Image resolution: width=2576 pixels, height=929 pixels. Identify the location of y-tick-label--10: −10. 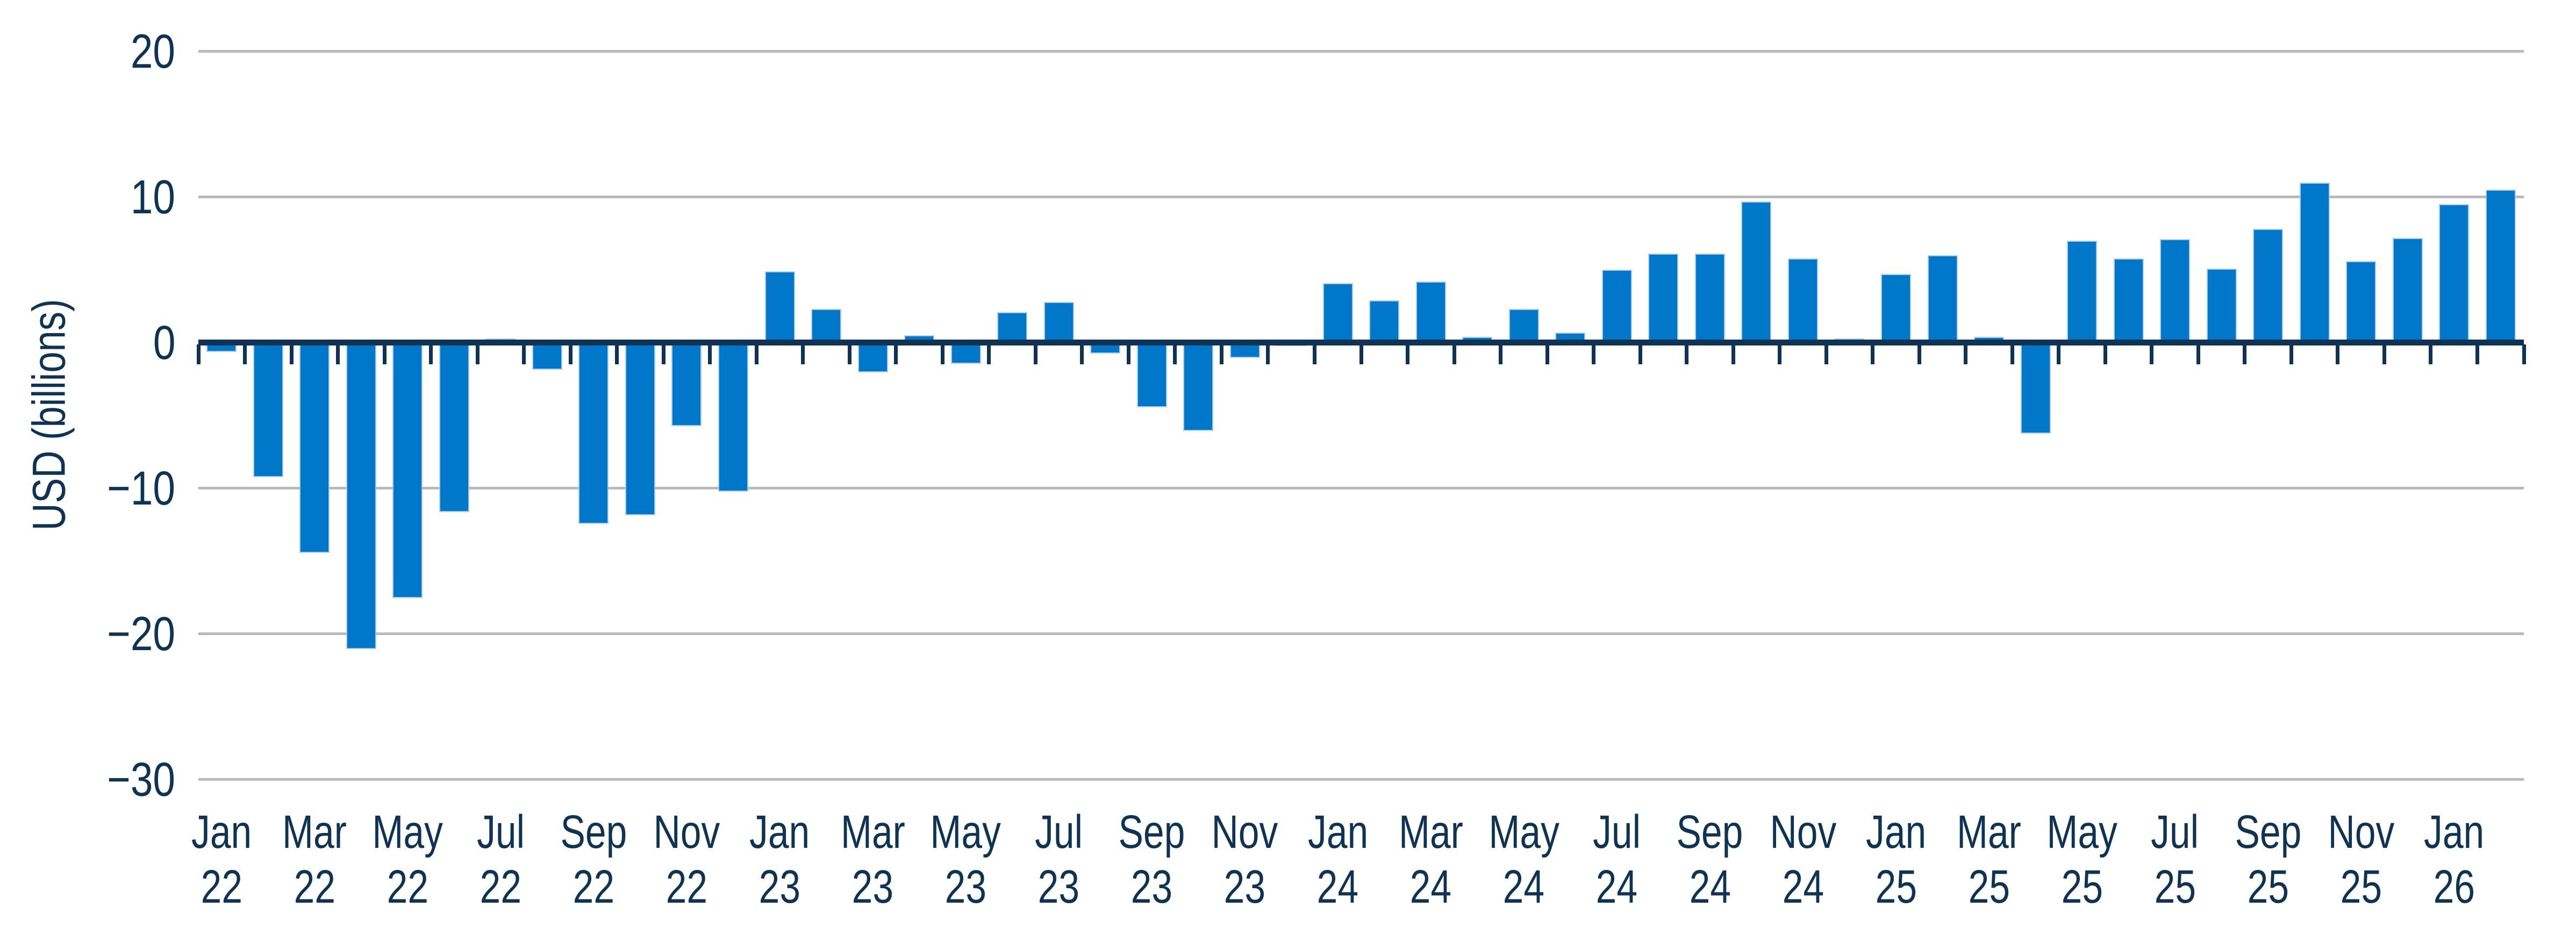
(141, 488).